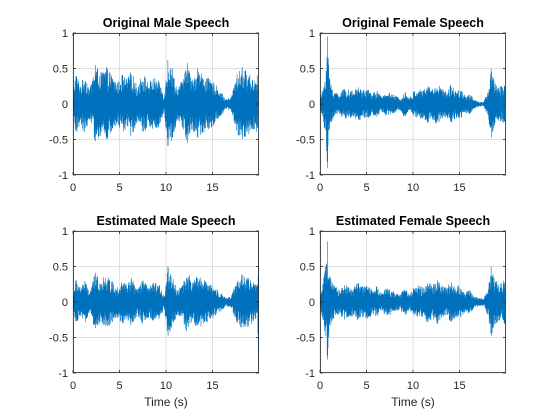  Describe the element at coordinates (413, 23) in the screenshot. I see `axes-title: Original Female Speech` at that location.